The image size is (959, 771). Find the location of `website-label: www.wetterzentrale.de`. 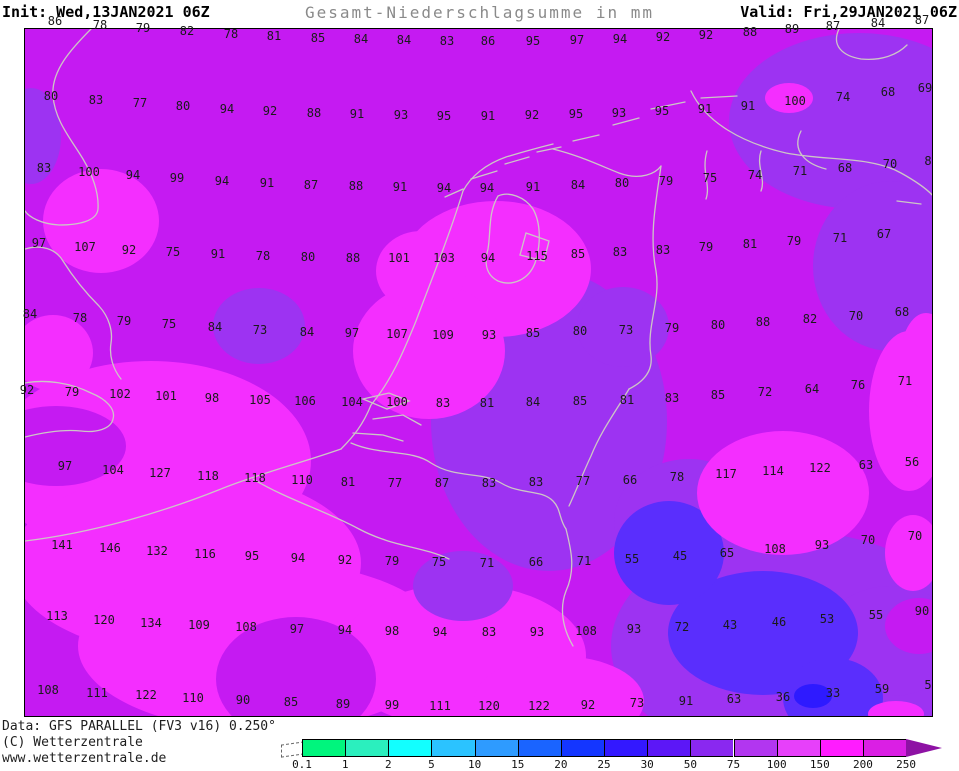

website-label: www.wetterzentrale.de is located at coordinates (84, 758).